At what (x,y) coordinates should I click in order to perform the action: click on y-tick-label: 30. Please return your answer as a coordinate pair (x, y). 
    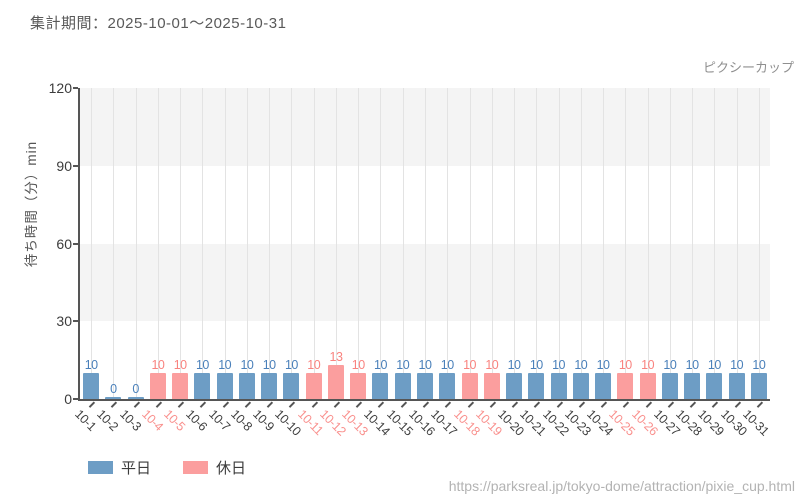
    Looking at the image, I should click on (64, 321).